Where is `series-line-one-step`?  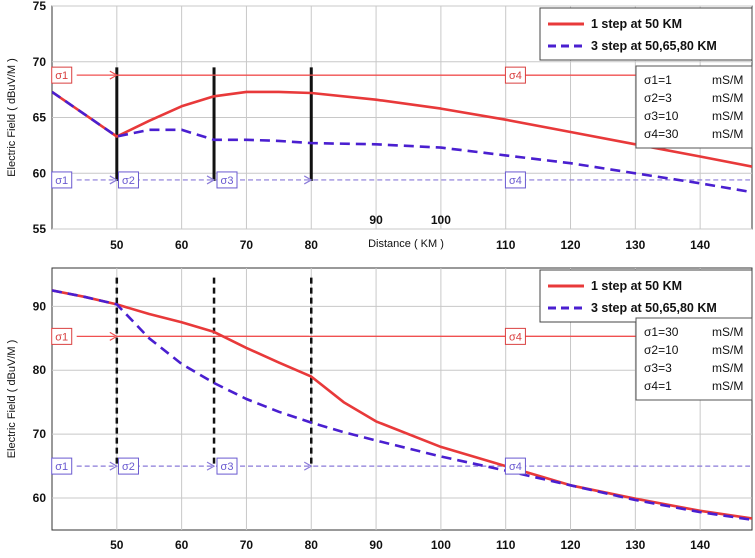 series-line-one-step is located at coordinates (402, 129).